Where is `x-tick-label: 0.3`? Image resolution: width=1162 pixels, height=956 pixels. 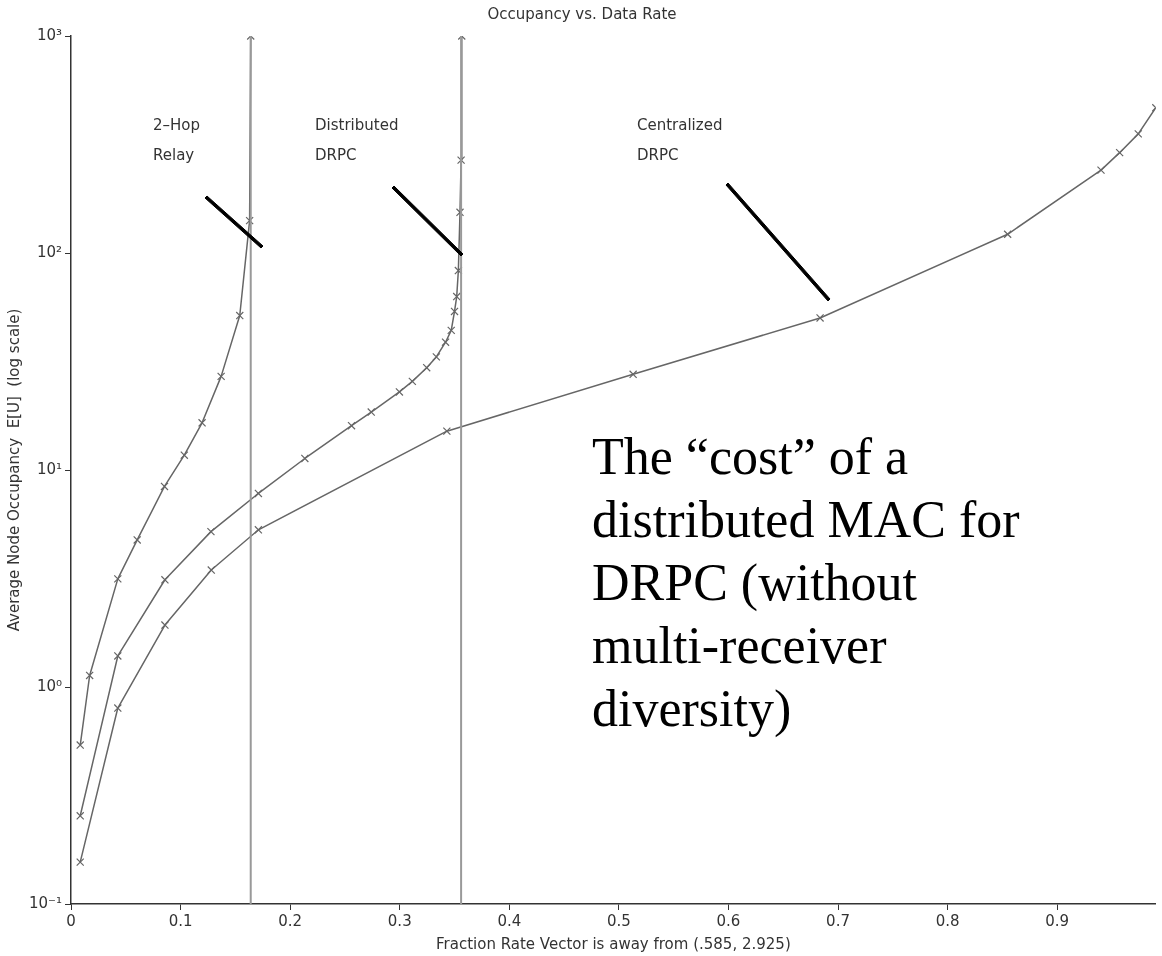
x-tick-label: 0.3 is located at coordinates (399, 920).